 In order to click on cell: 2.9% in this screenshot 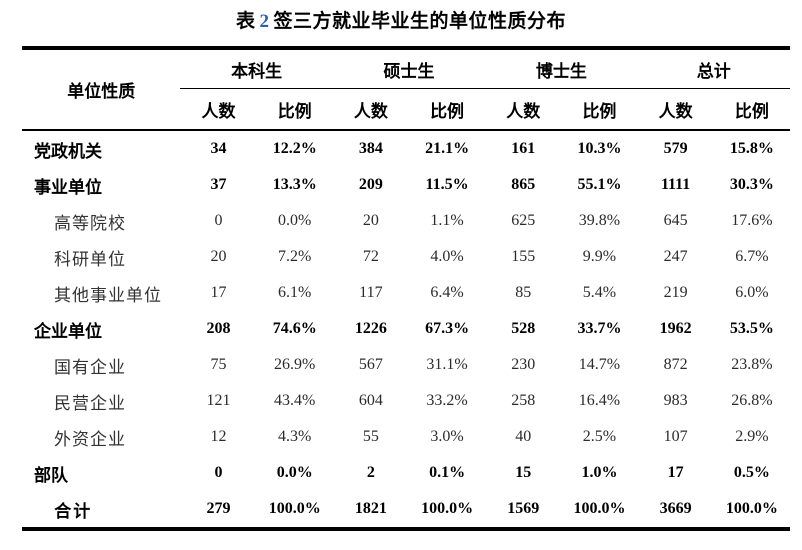, I will do `click(752, 436)`.